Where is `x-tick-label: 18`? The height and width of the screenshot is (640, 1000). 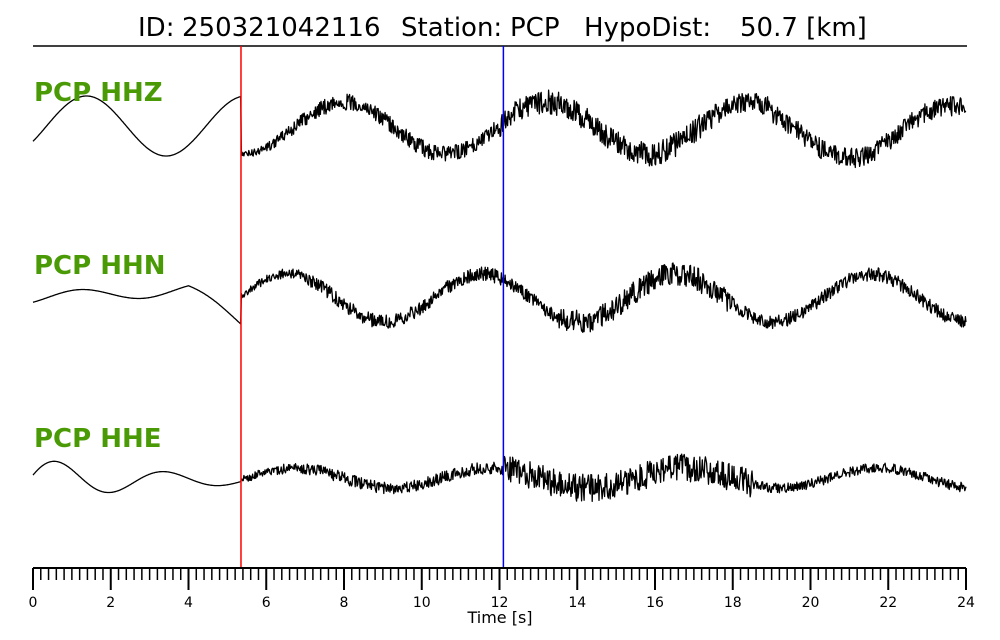
x-tick-label: 18 is located at coordinates (733, 603).